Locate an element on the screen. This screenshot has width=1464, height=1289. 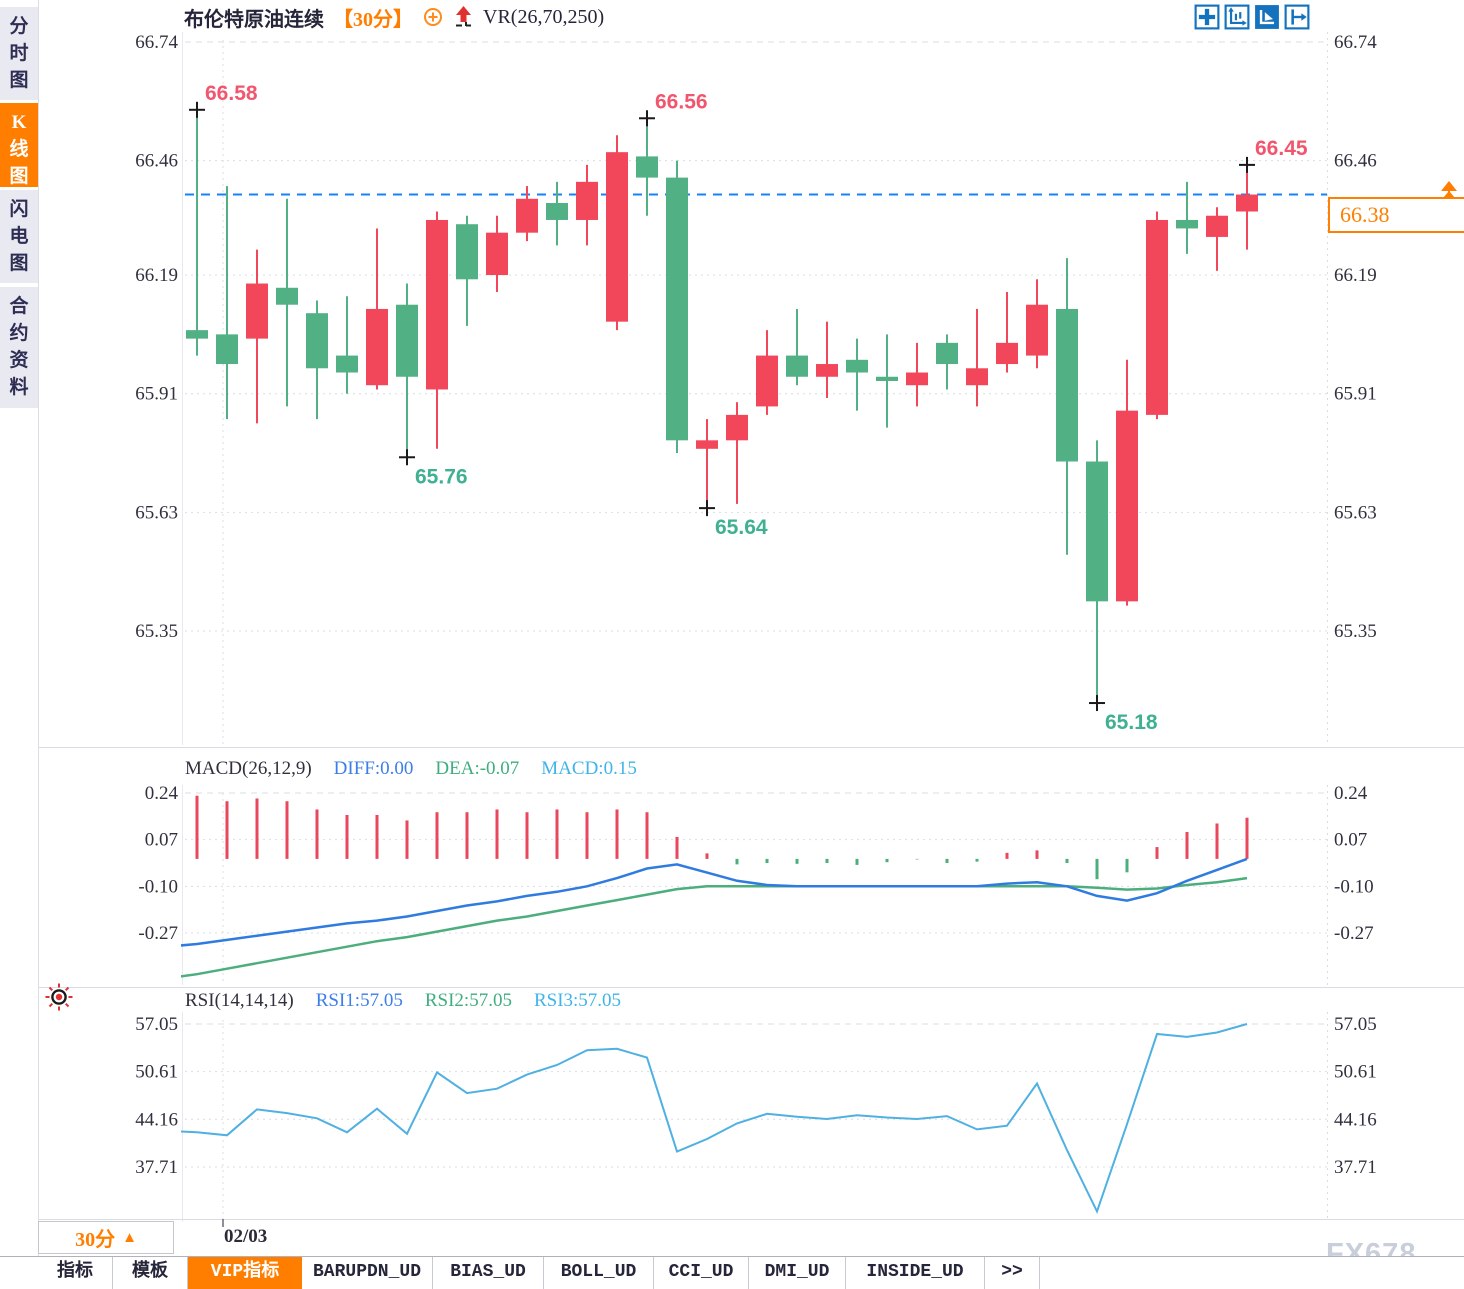
rsi-line is located at coordinates (714, 1119).